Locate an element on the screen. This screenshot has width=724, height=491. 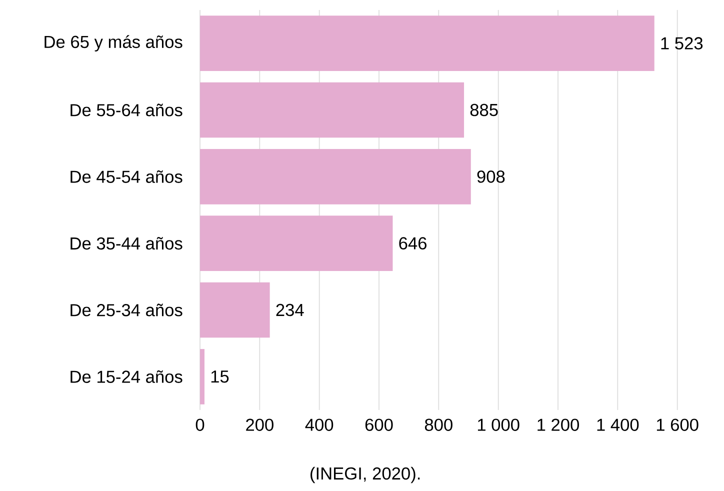
y-tick-label: De 55-64 años is located at coordinates (126, 110).